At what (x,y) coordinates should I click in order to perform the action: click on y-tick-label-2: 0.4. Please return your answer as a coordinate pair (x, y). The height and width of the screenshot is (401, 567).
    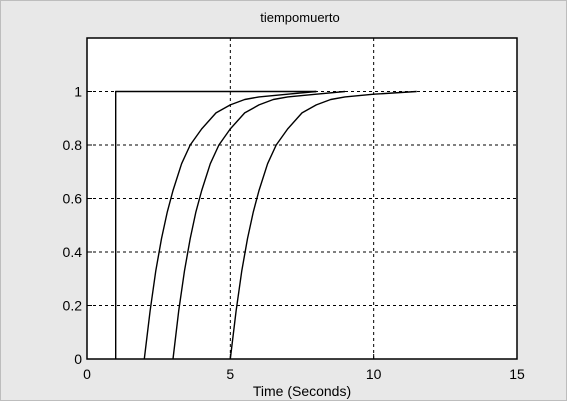
    Looking at the image, I should click on (73, 252).